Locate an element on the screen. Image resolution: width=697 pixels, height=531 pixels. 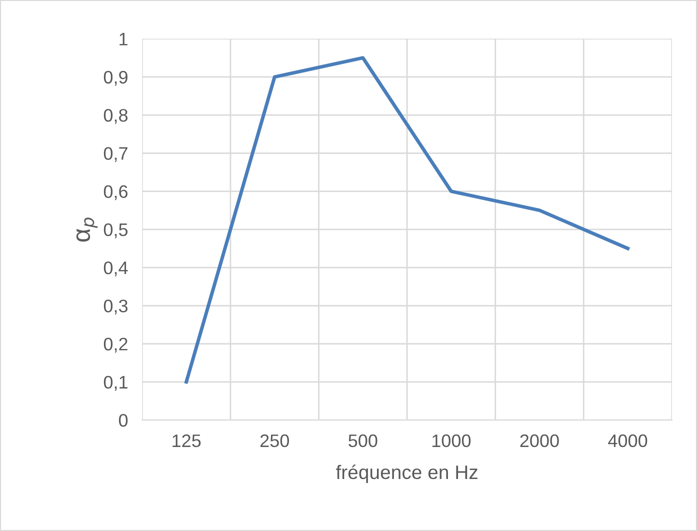
y-tick-label: 0,5 is located at coordinates (116, 230).